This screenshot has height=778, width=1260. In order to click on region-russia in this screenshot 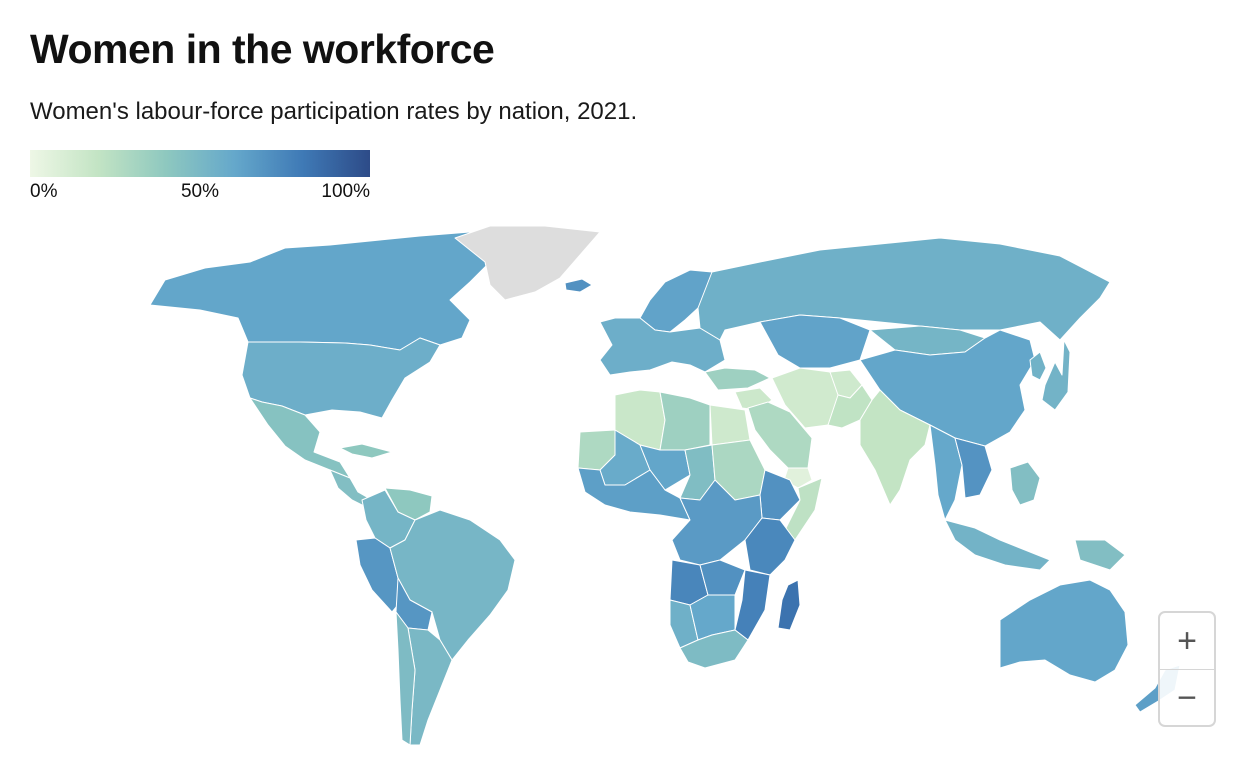, I will do `click(904, 289)`.